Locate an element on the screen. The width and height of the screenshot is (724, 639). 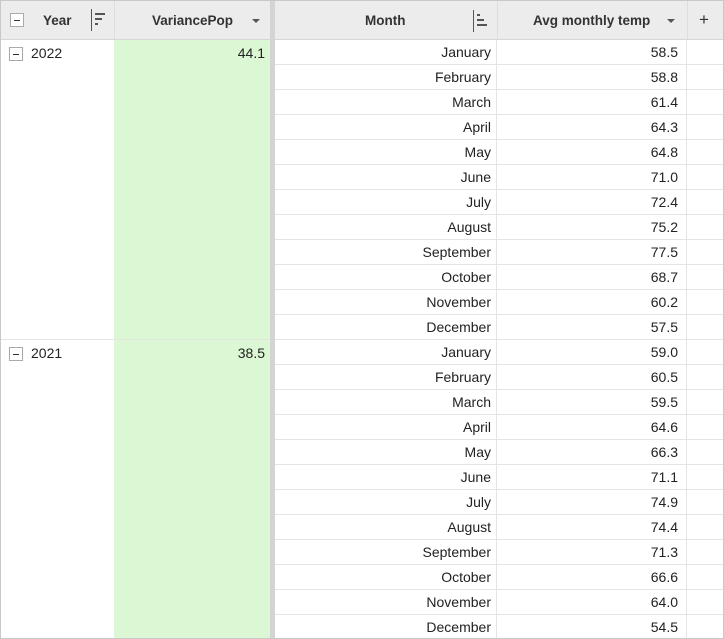
frozen-divider is located at coordinates (272, 319).